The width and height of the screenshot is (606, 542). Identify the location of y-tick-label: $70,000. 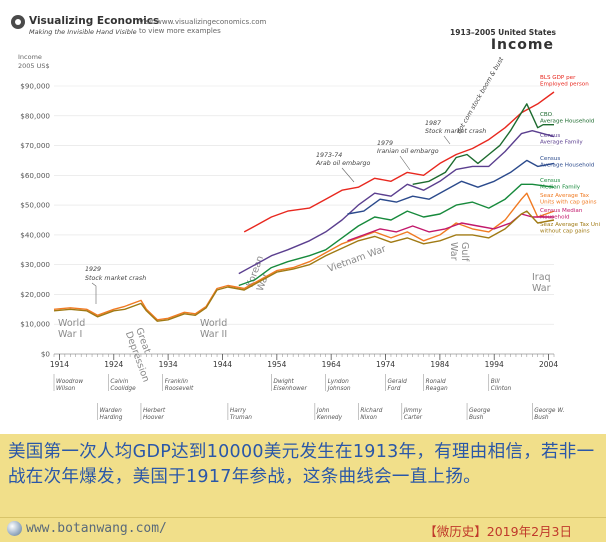
(35, 145).